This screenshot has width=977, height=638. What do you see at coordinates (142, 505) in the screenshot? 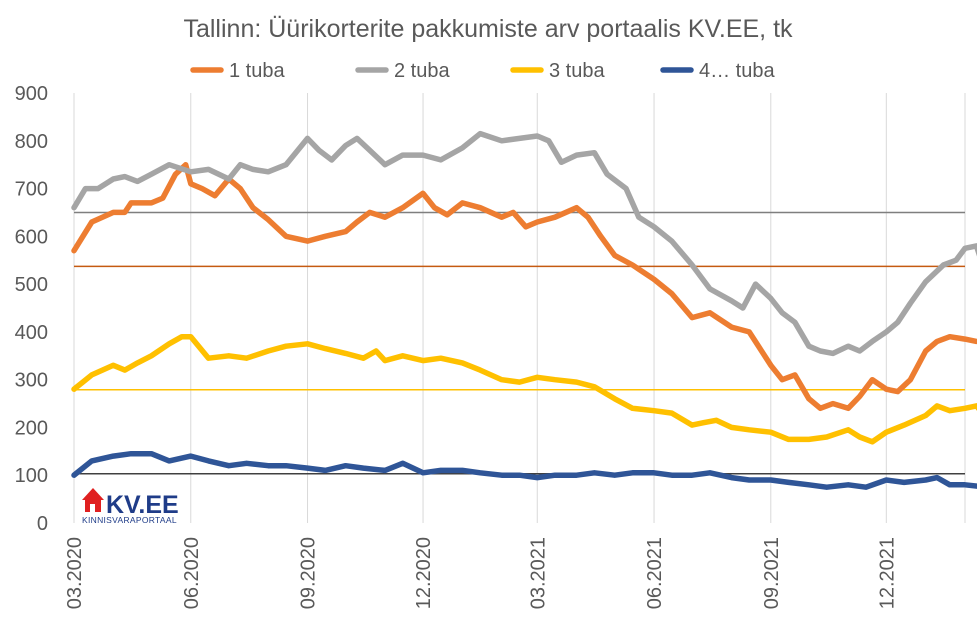
I see `logo-name: KV.EE` at bounding box center [142, 505].